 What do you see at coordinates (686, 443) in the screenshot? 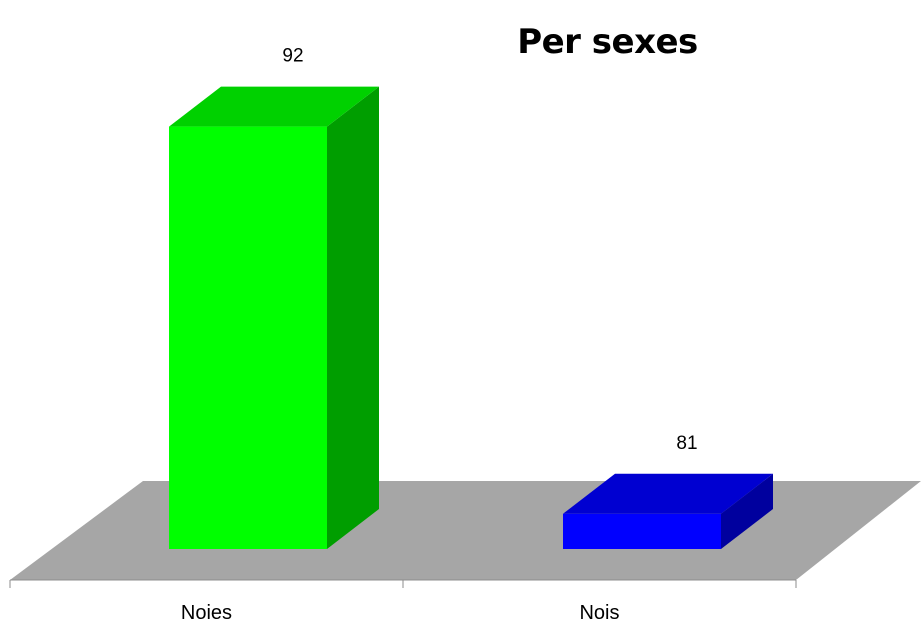
I see `data-label: 81` at bounding box center [686, 443].